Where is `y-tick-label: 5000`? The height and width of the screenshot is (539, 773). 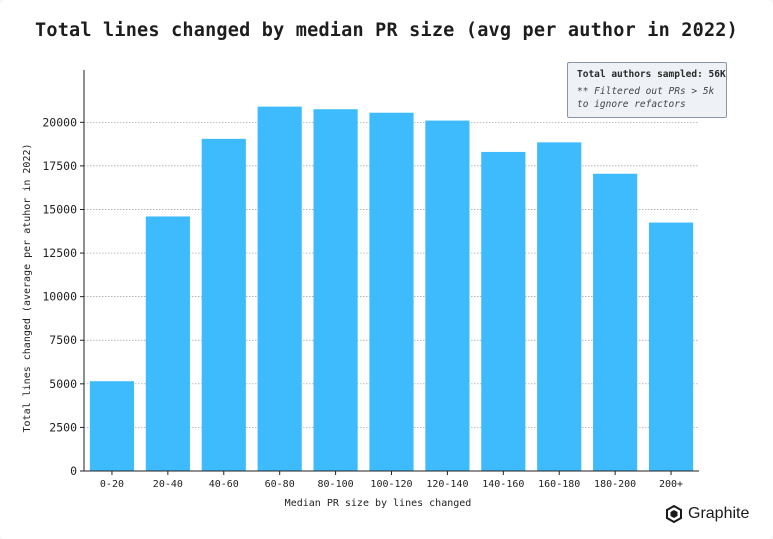
y-tick-label: 5000 is located at coordinates (63, 384).